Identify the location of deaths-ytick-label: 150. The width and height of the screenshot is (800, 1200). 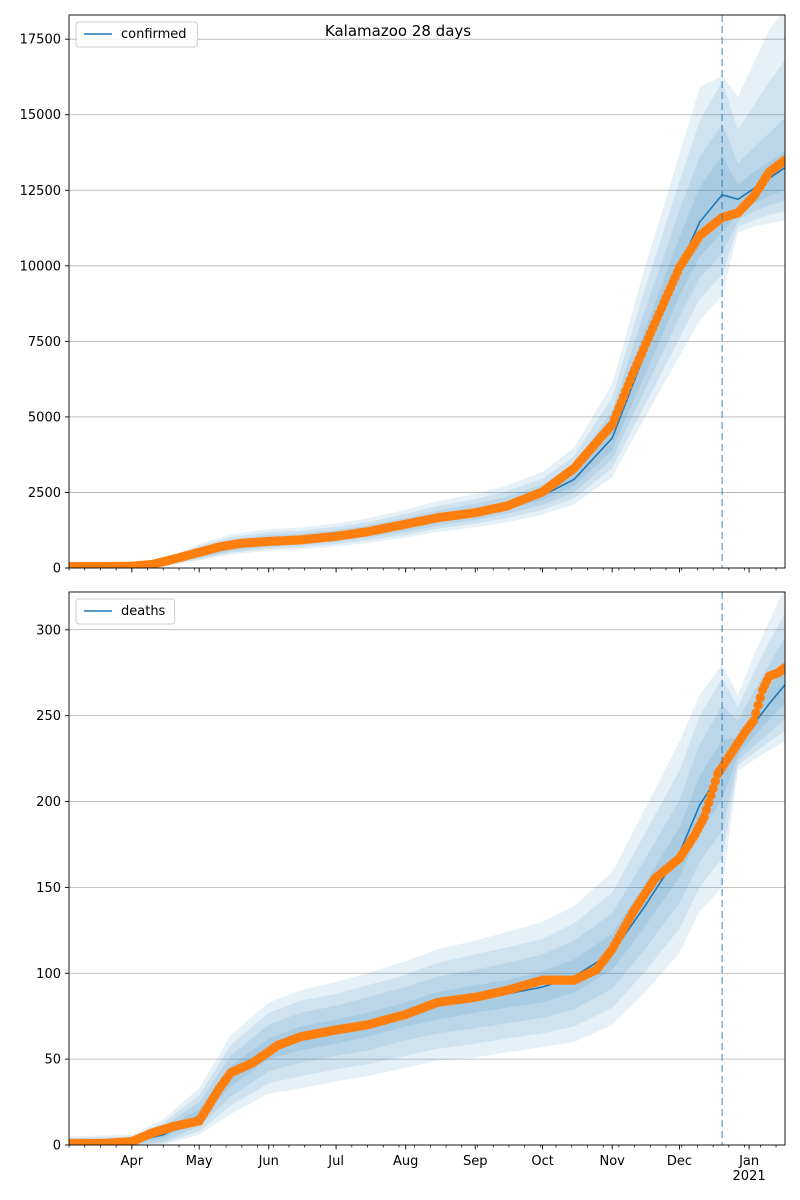
(48, 888).